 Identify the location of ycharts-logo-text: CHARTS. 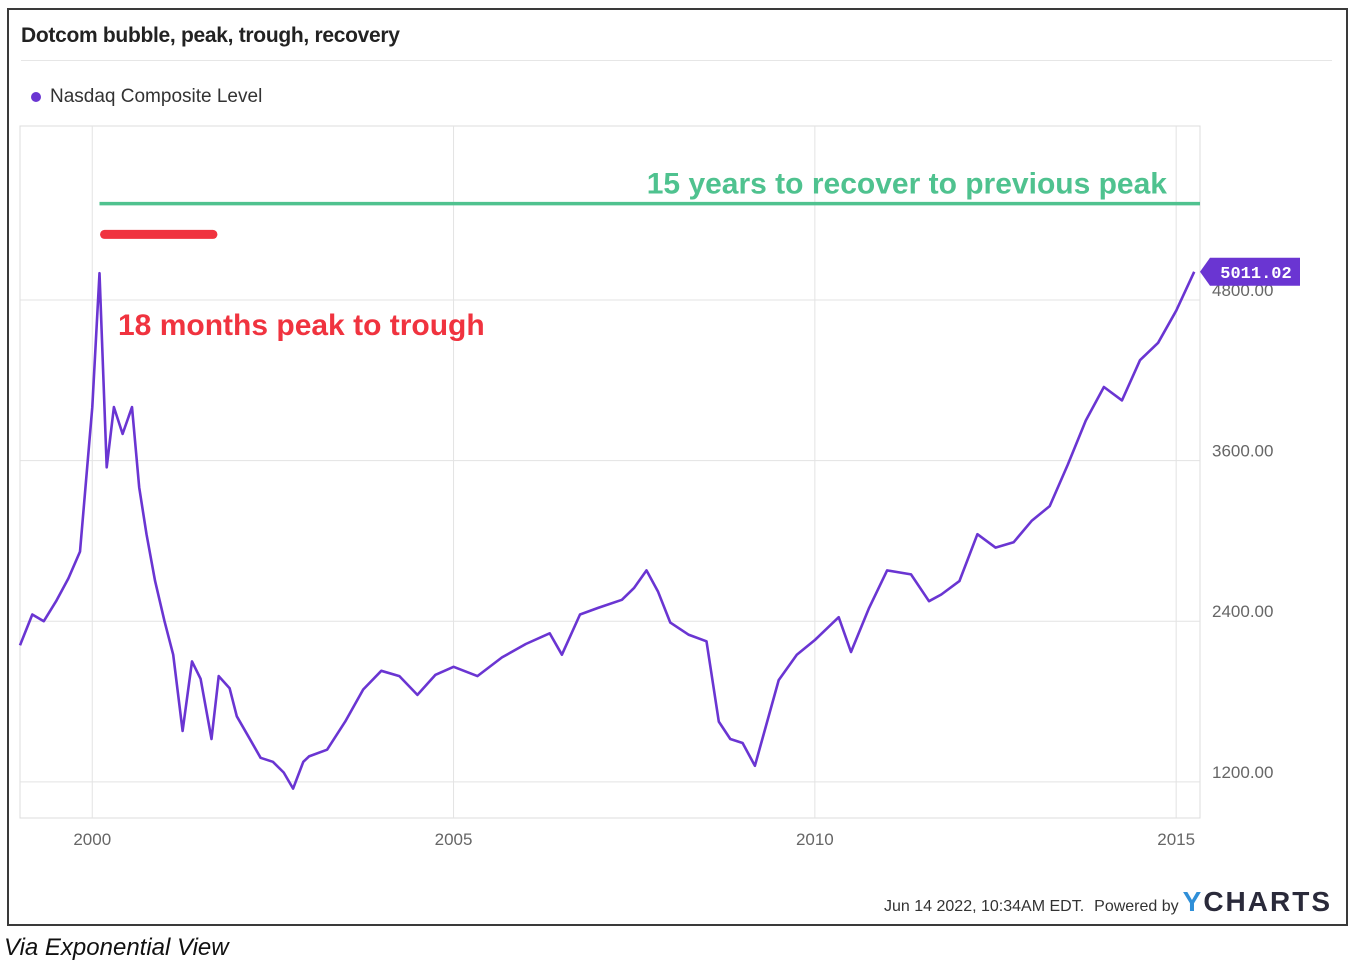
(1267, 901).